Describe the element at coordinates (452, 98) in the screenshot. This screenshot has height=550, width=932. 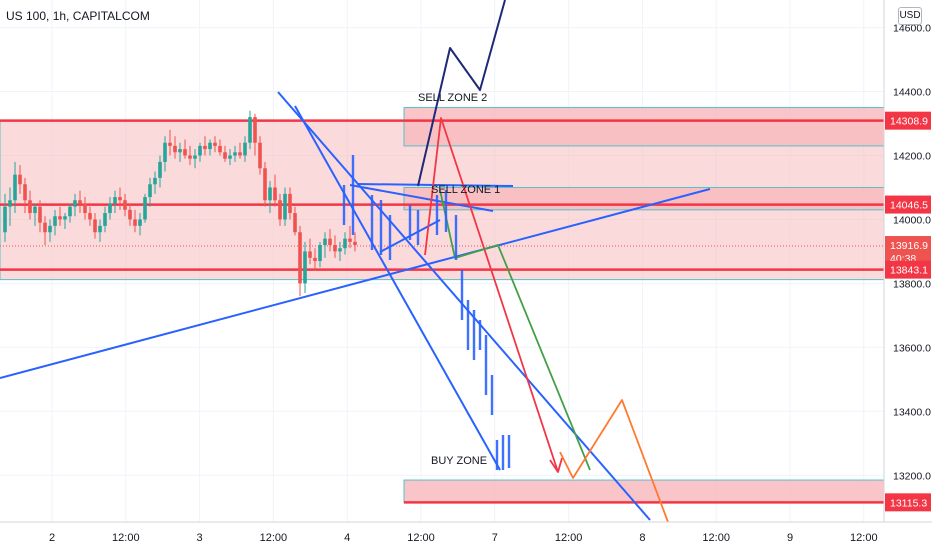
I see `zone-label: SELL ZONE 2` at that location.